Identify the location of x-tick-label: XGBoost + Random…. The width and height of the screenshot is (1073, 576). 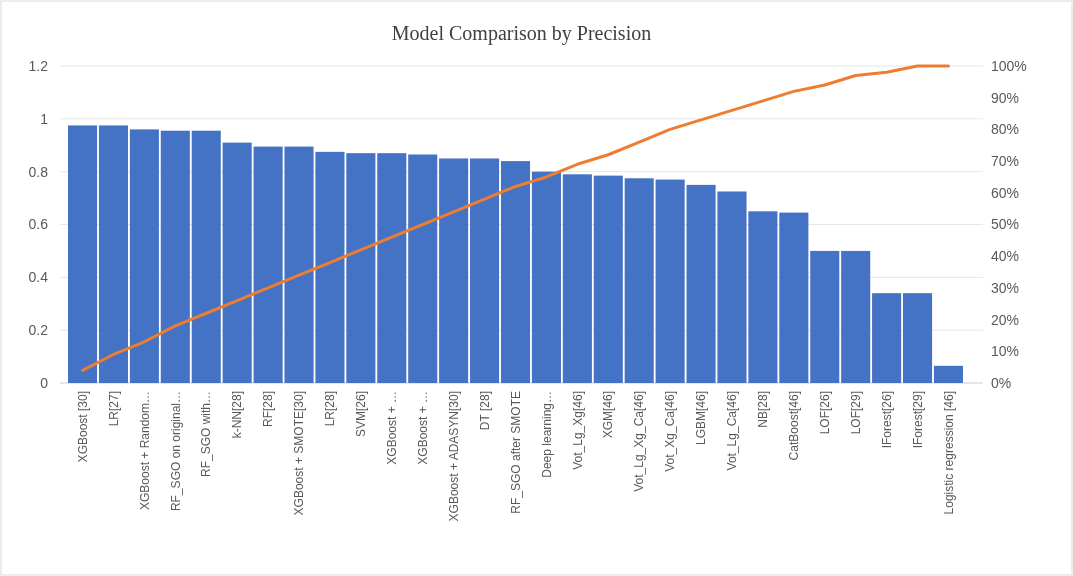
(144, 451).